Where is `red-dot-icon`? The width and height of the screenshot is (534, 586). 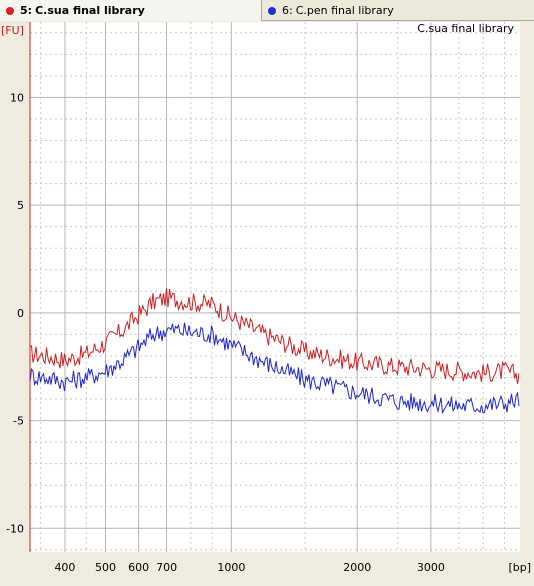 red-dot-icon is located at coordinates (10, 10).